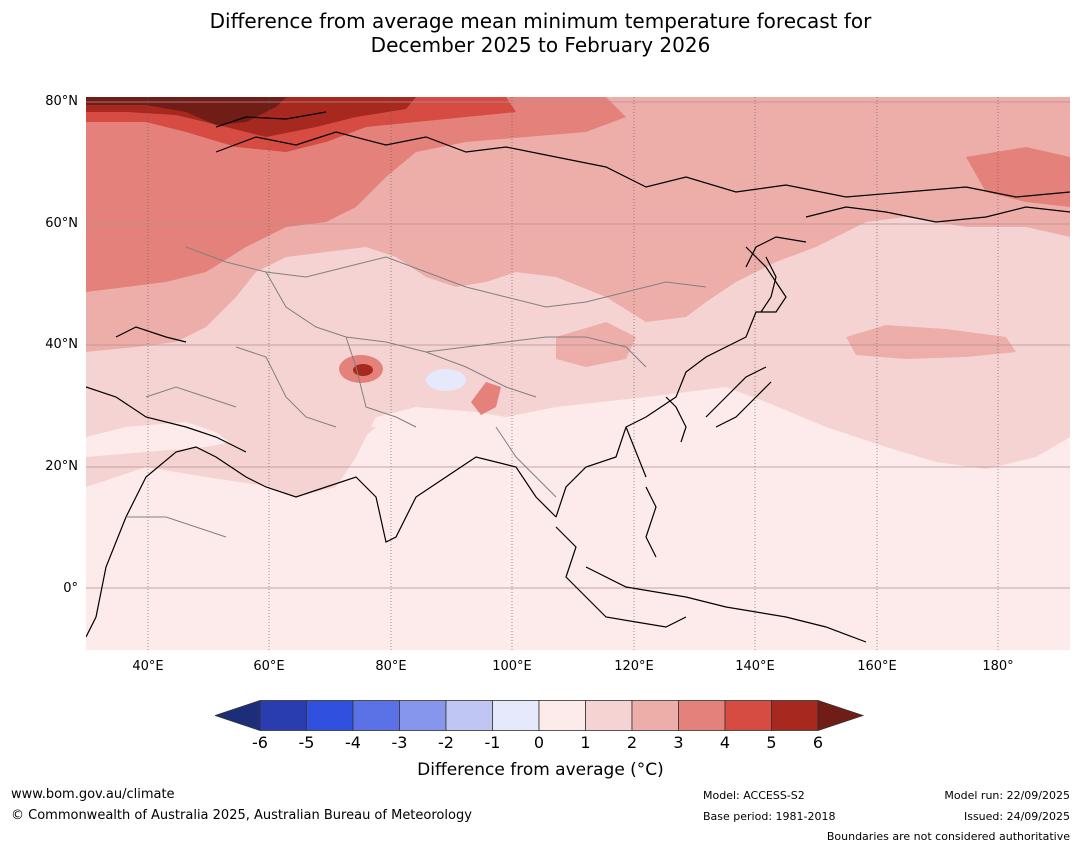 Image resolution: width=1081 pixels, height=850 pixels. What do you see at coordinates (61, 223) in the screenshot?
I see `lat-label-60n: 60°N` at bounding box center [61, 223].